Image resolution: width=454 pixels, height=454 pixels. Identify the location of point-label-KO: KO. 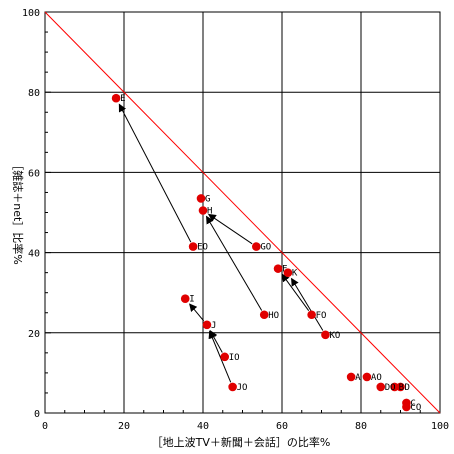
(334, 336).